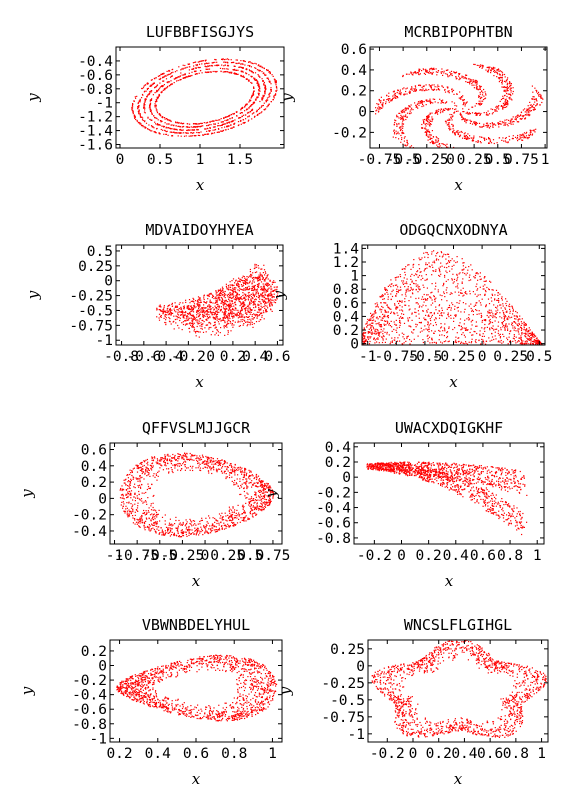 The image size is (584, 808). I want to click on x-tick-label: -0.6, so click(143, 357).